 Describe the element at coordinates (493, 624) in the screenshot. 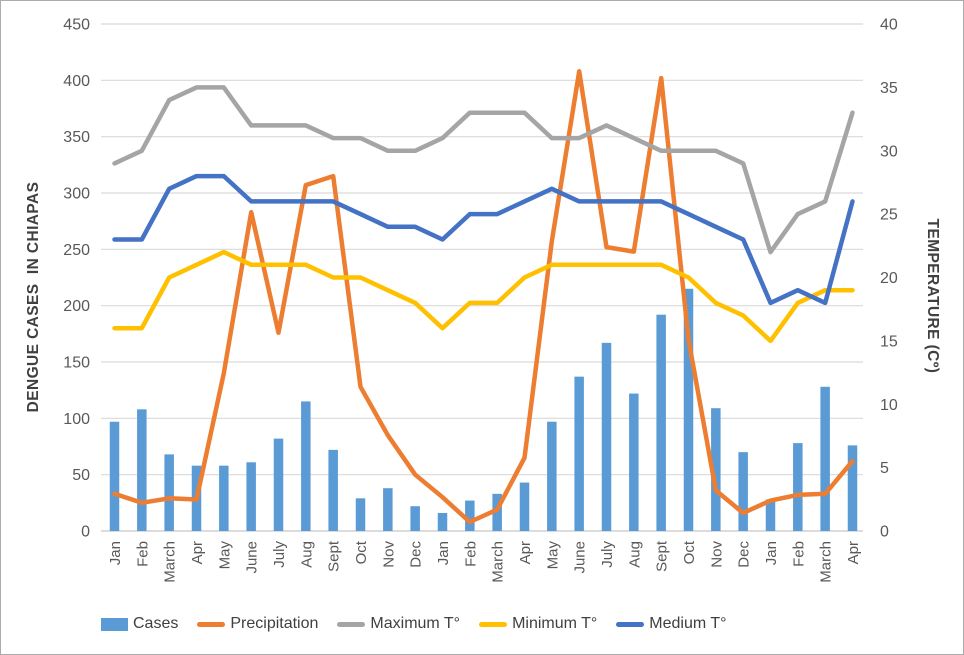

I see `minimum-t-swatch-icon` at that location.